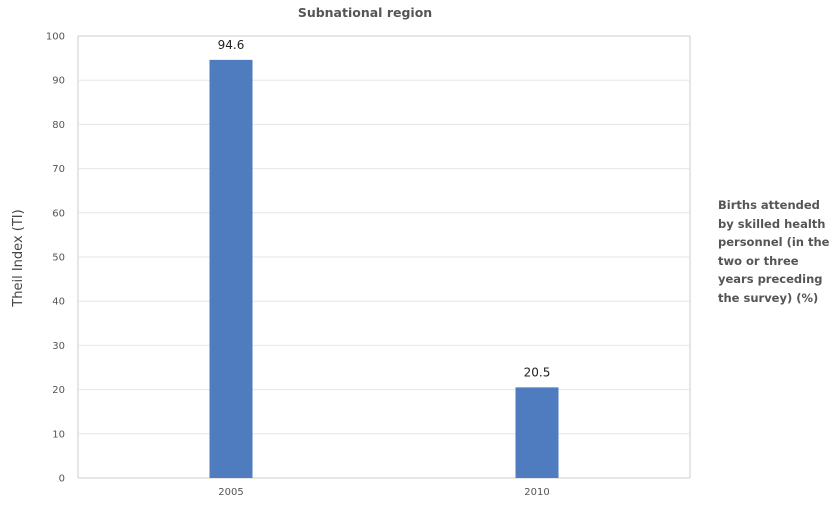 This screenshot has width=840, height=510. Describe the element at coordinates (55, 37) in the screenshot. I see `y-tick-label: 100` at that location.